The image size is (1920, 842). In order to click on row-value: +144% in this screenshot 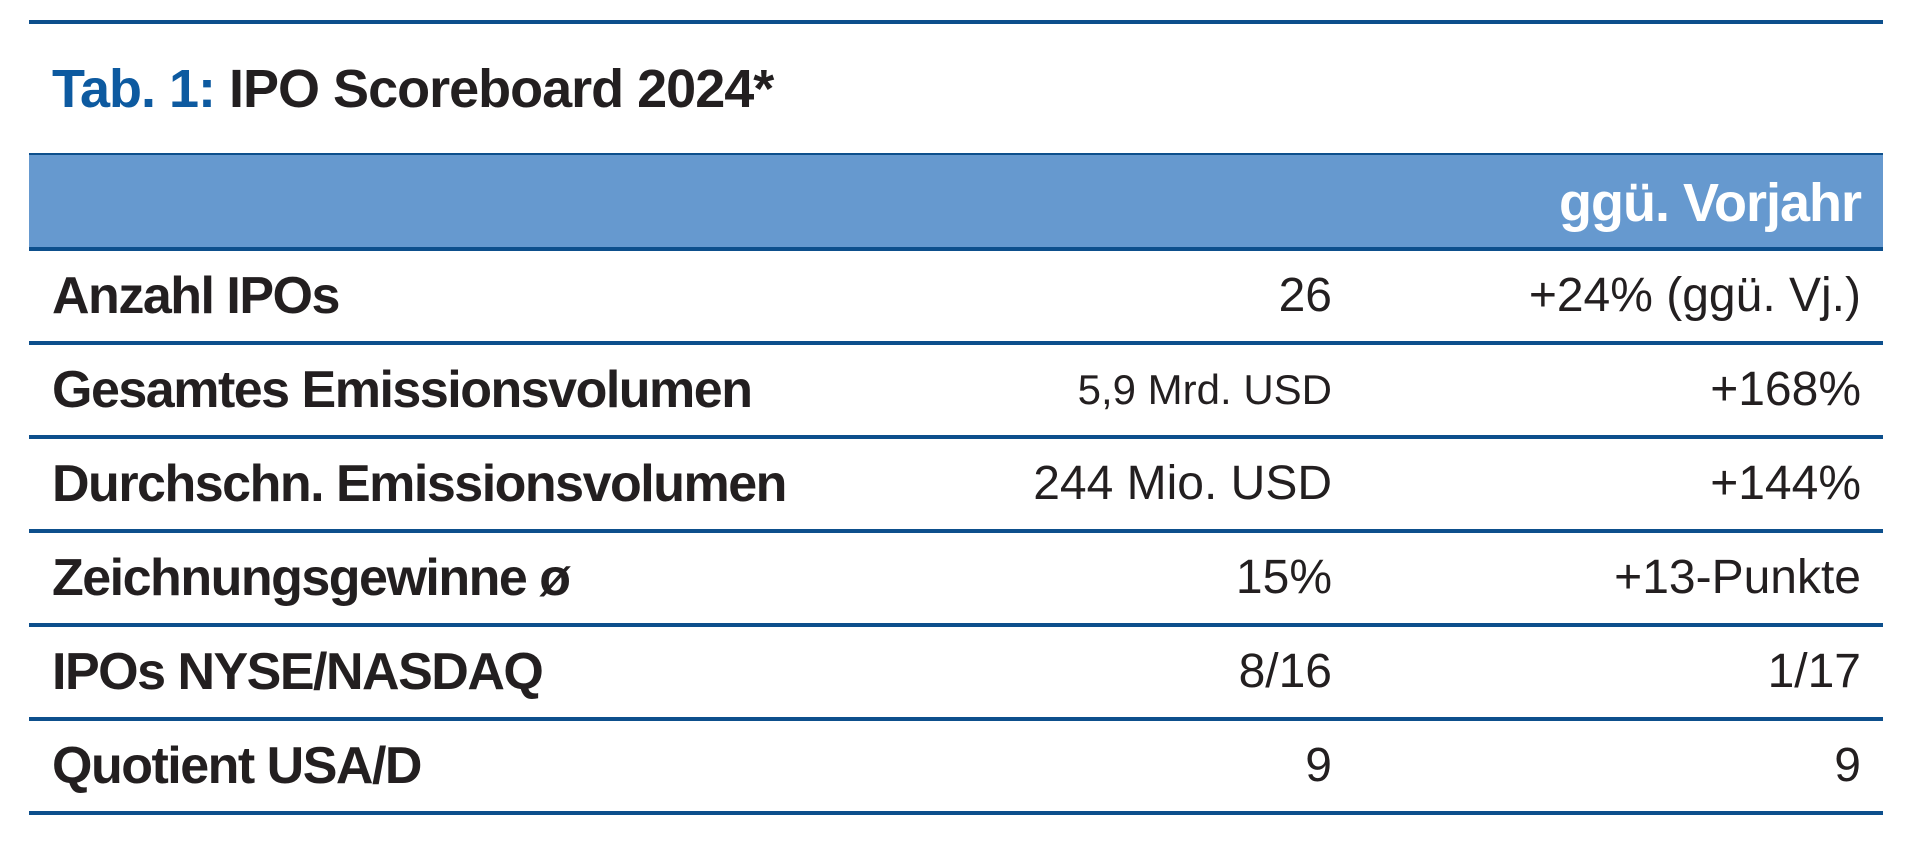, I will do `click(1785, 483)`.